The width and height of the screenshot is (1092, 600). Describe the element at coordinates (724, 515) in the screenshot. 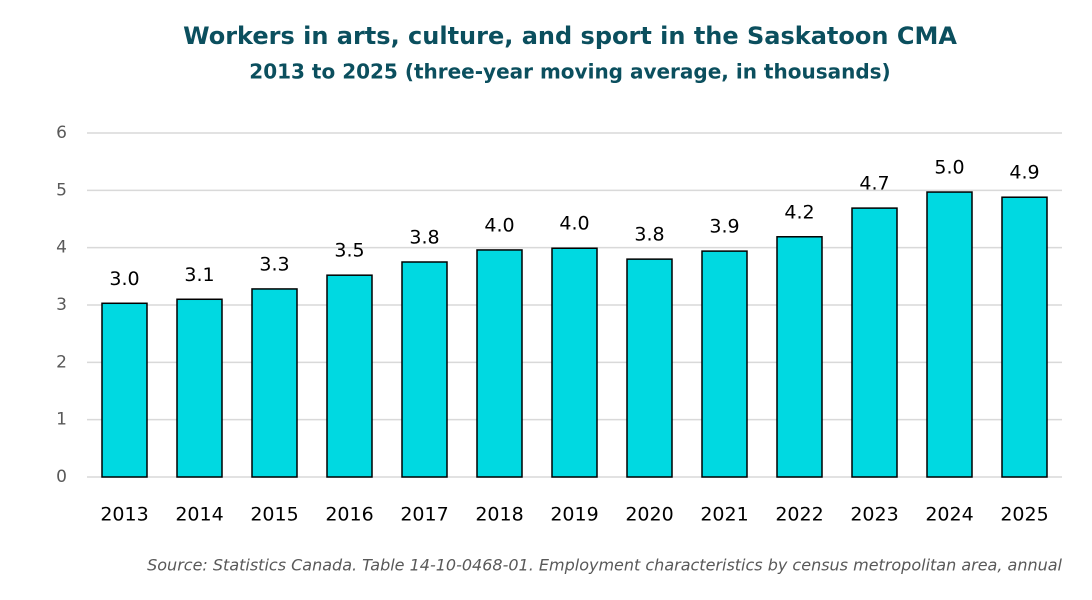

I see `x-tick-label: 2021` at that location.